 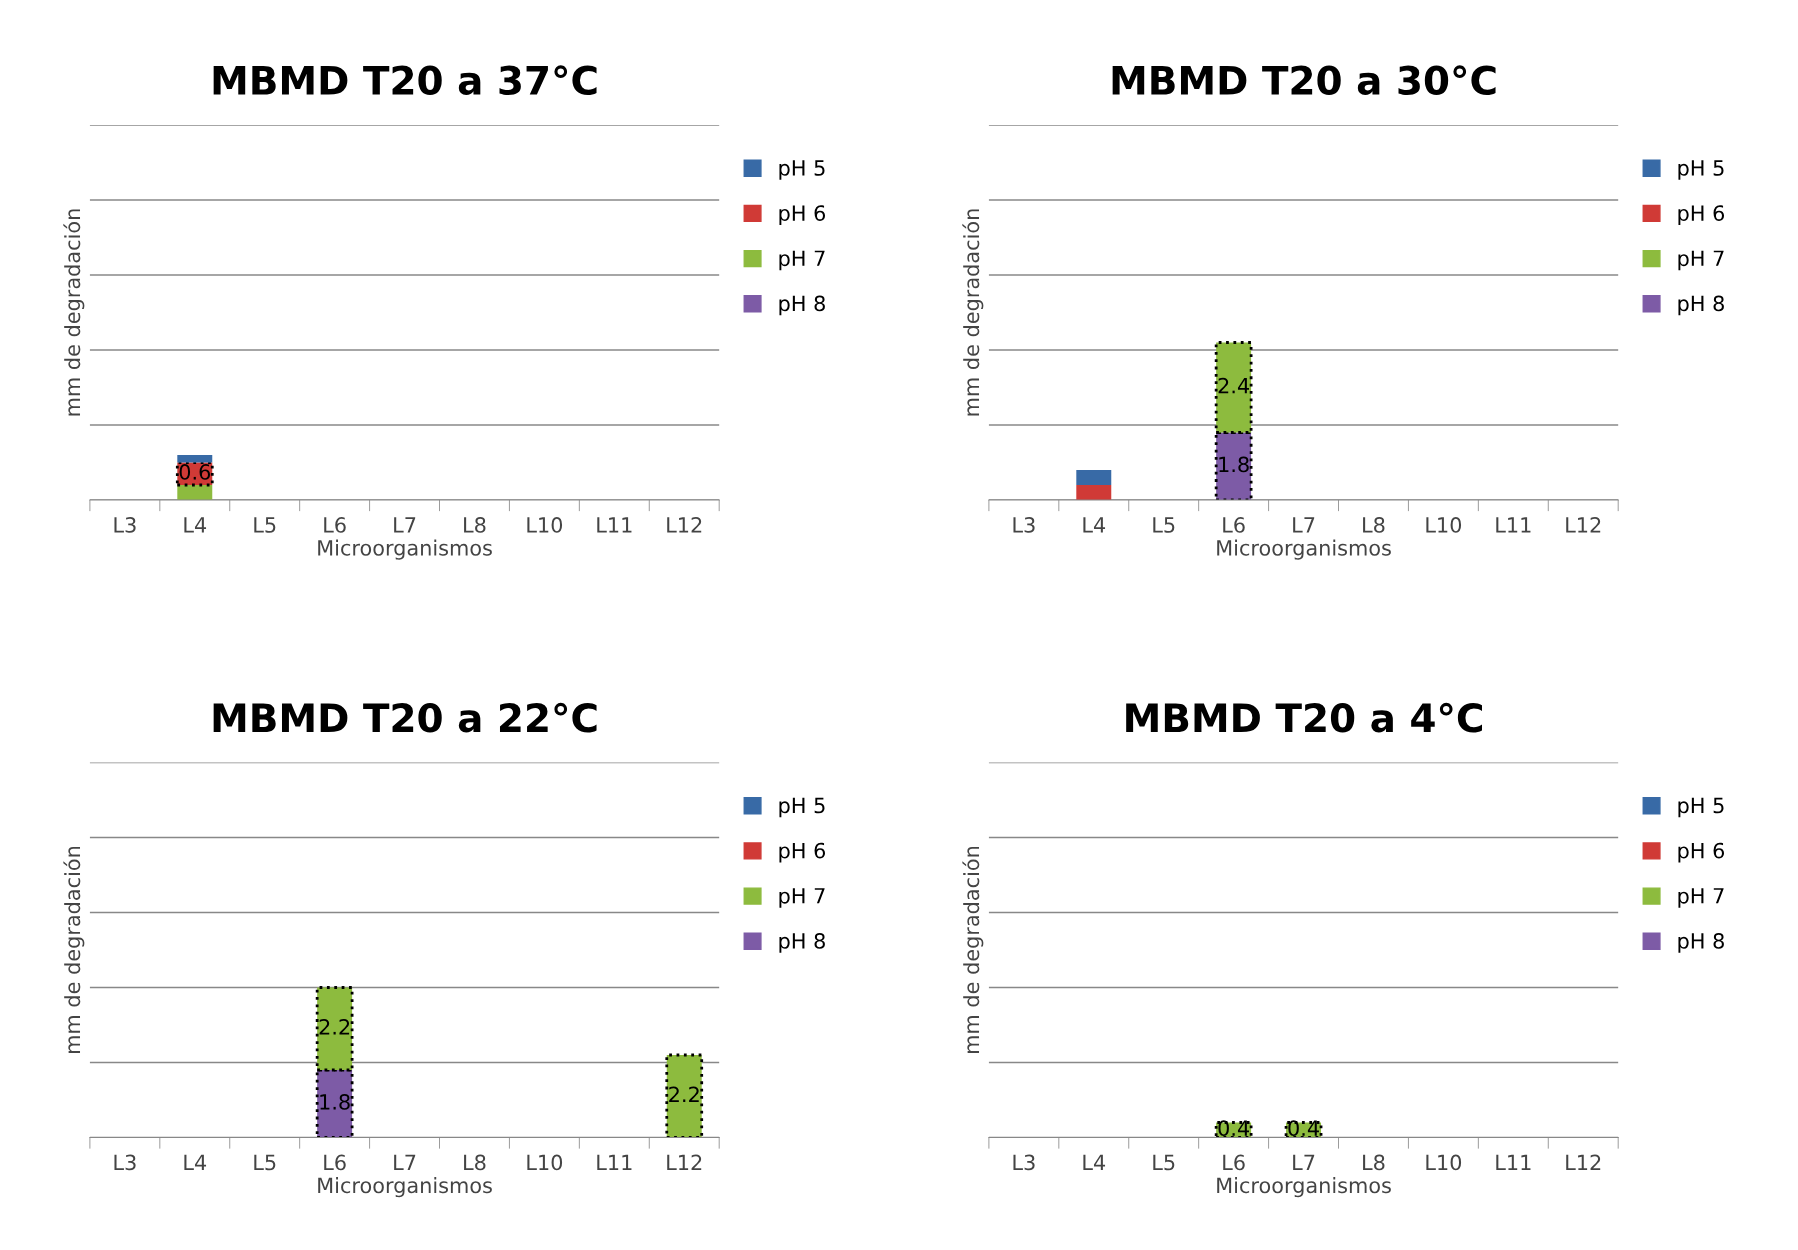 I want to click on chart-title: MBMD T20 a 4°C, so click(x=1304, y=717).